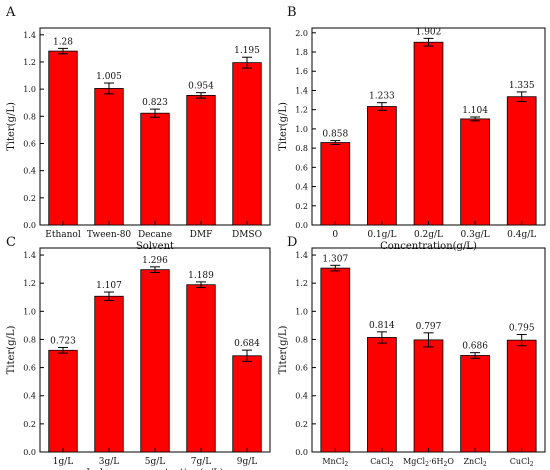  Describe the element at coordinates (201, 87) in the screenshot. I see `data-label: 0.954` at that location.